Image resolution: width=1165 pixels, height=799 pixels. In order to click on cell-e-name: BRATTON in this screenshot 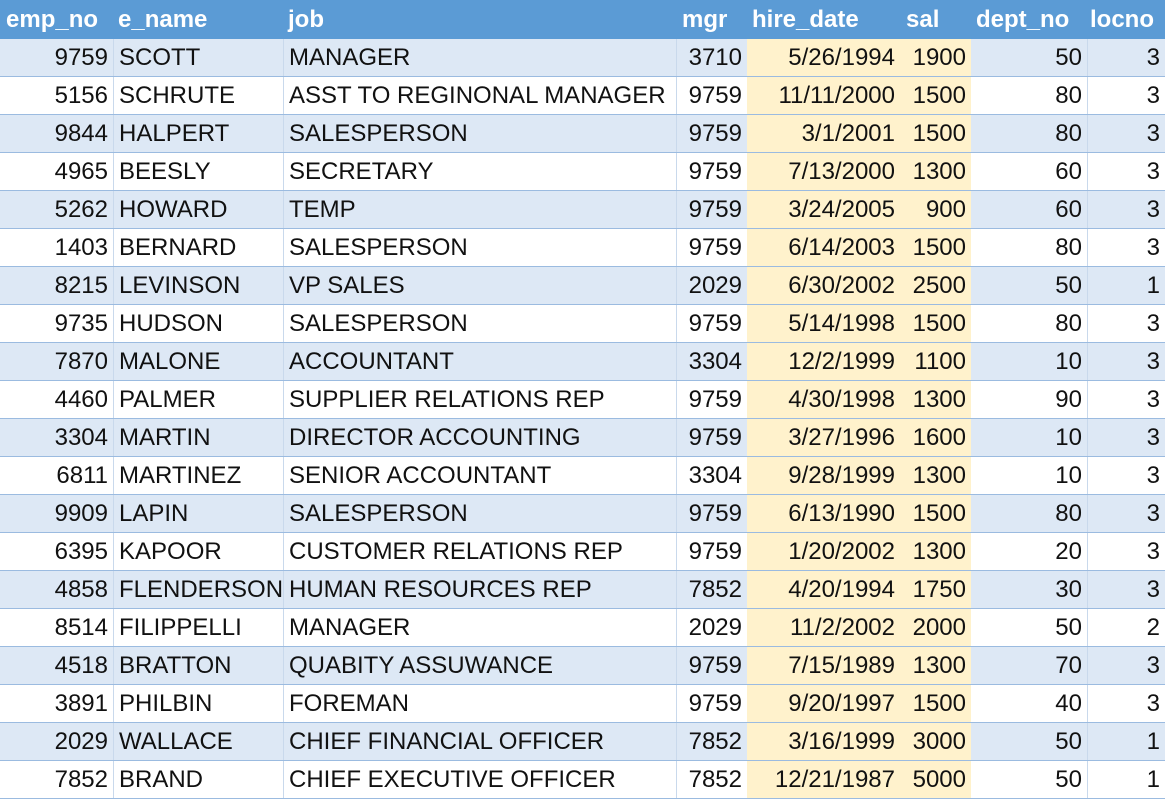, I will do `click(198, 665)`.